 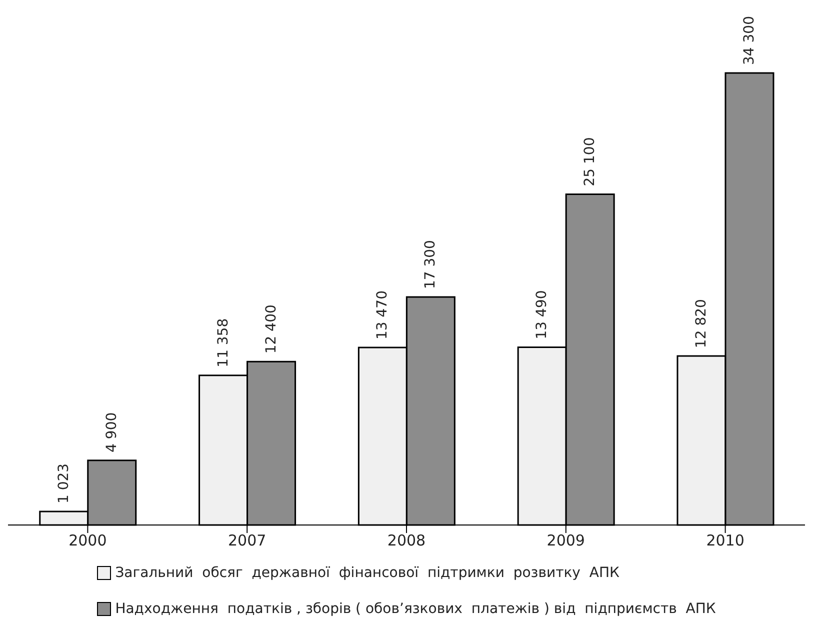 What do you see at coordinates (271, 329) in the screenshot?
I see `data-label: 12 400` at bounding box center [271, 329].